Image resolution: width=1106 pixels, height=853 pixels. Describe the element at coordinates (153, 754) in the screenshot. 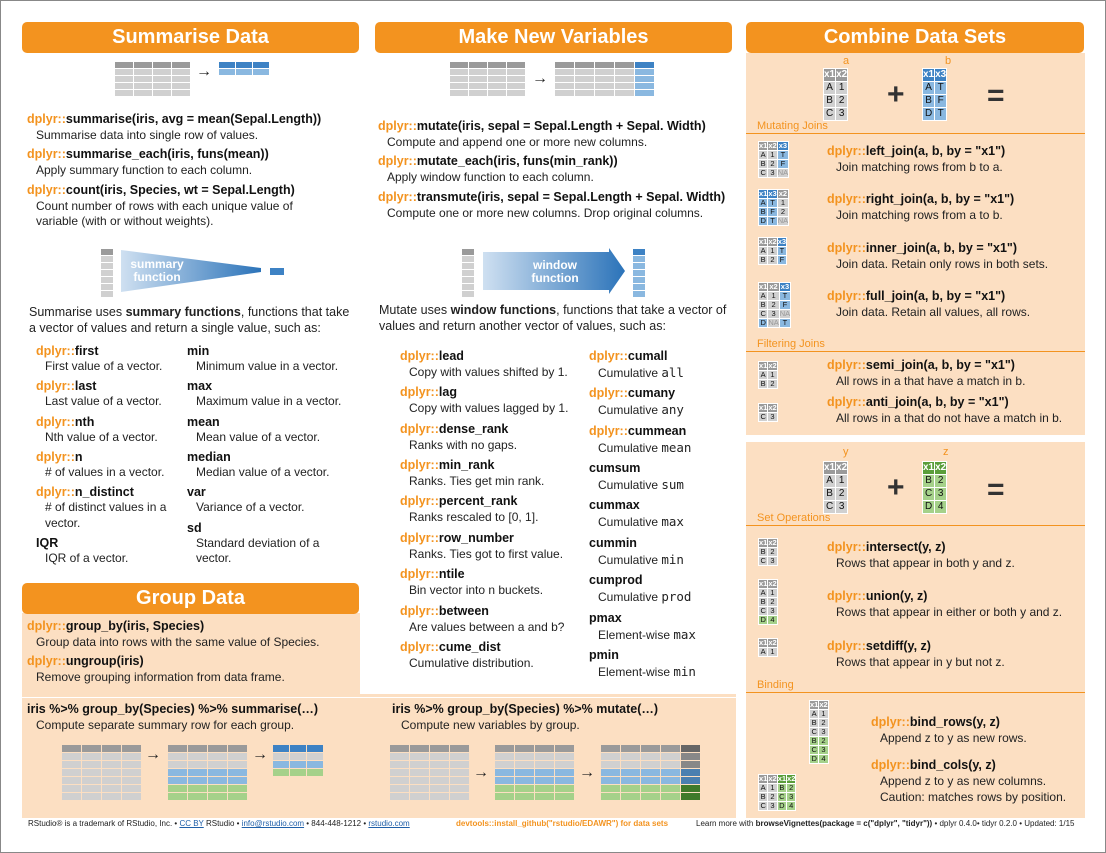

I see `arrow-icon: →` at that location.